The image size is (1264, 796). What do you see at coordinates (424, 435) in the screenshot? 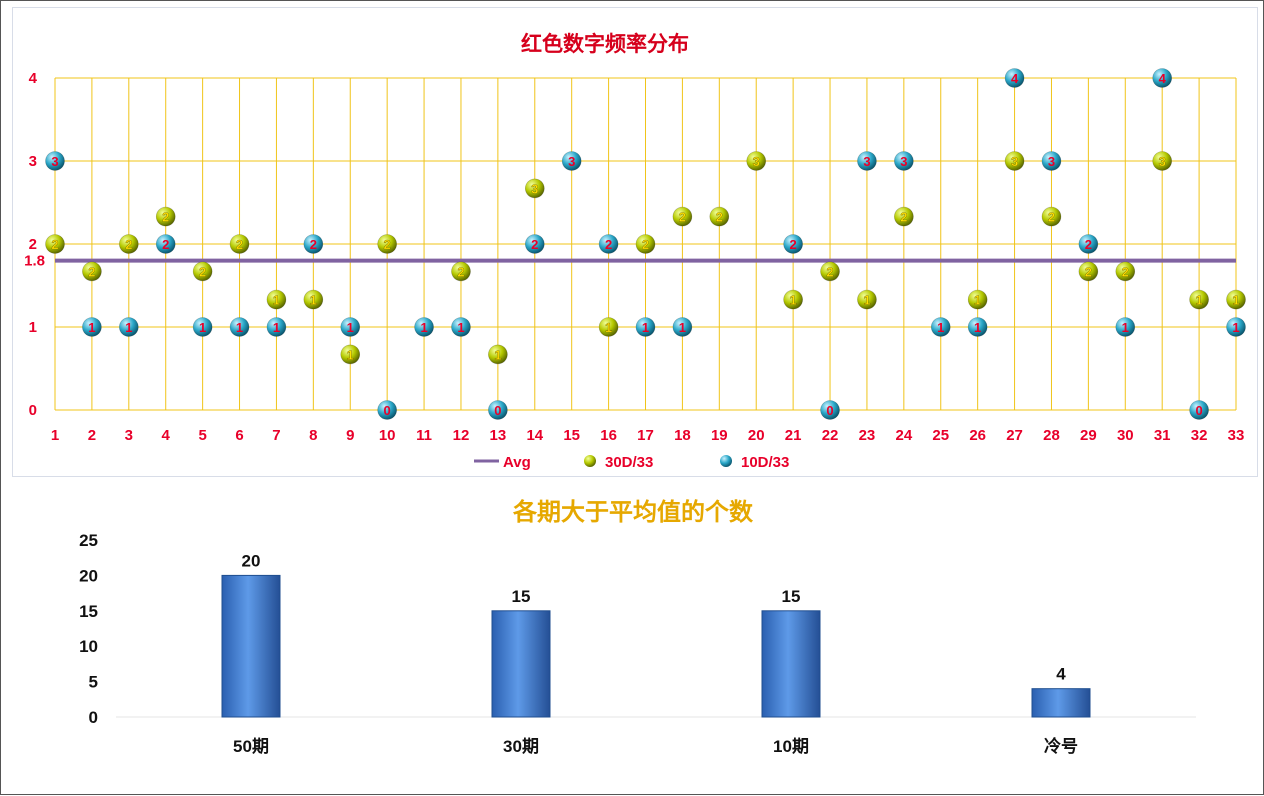
I see `x-tick-label: 11` at bounding box center [424, 435].